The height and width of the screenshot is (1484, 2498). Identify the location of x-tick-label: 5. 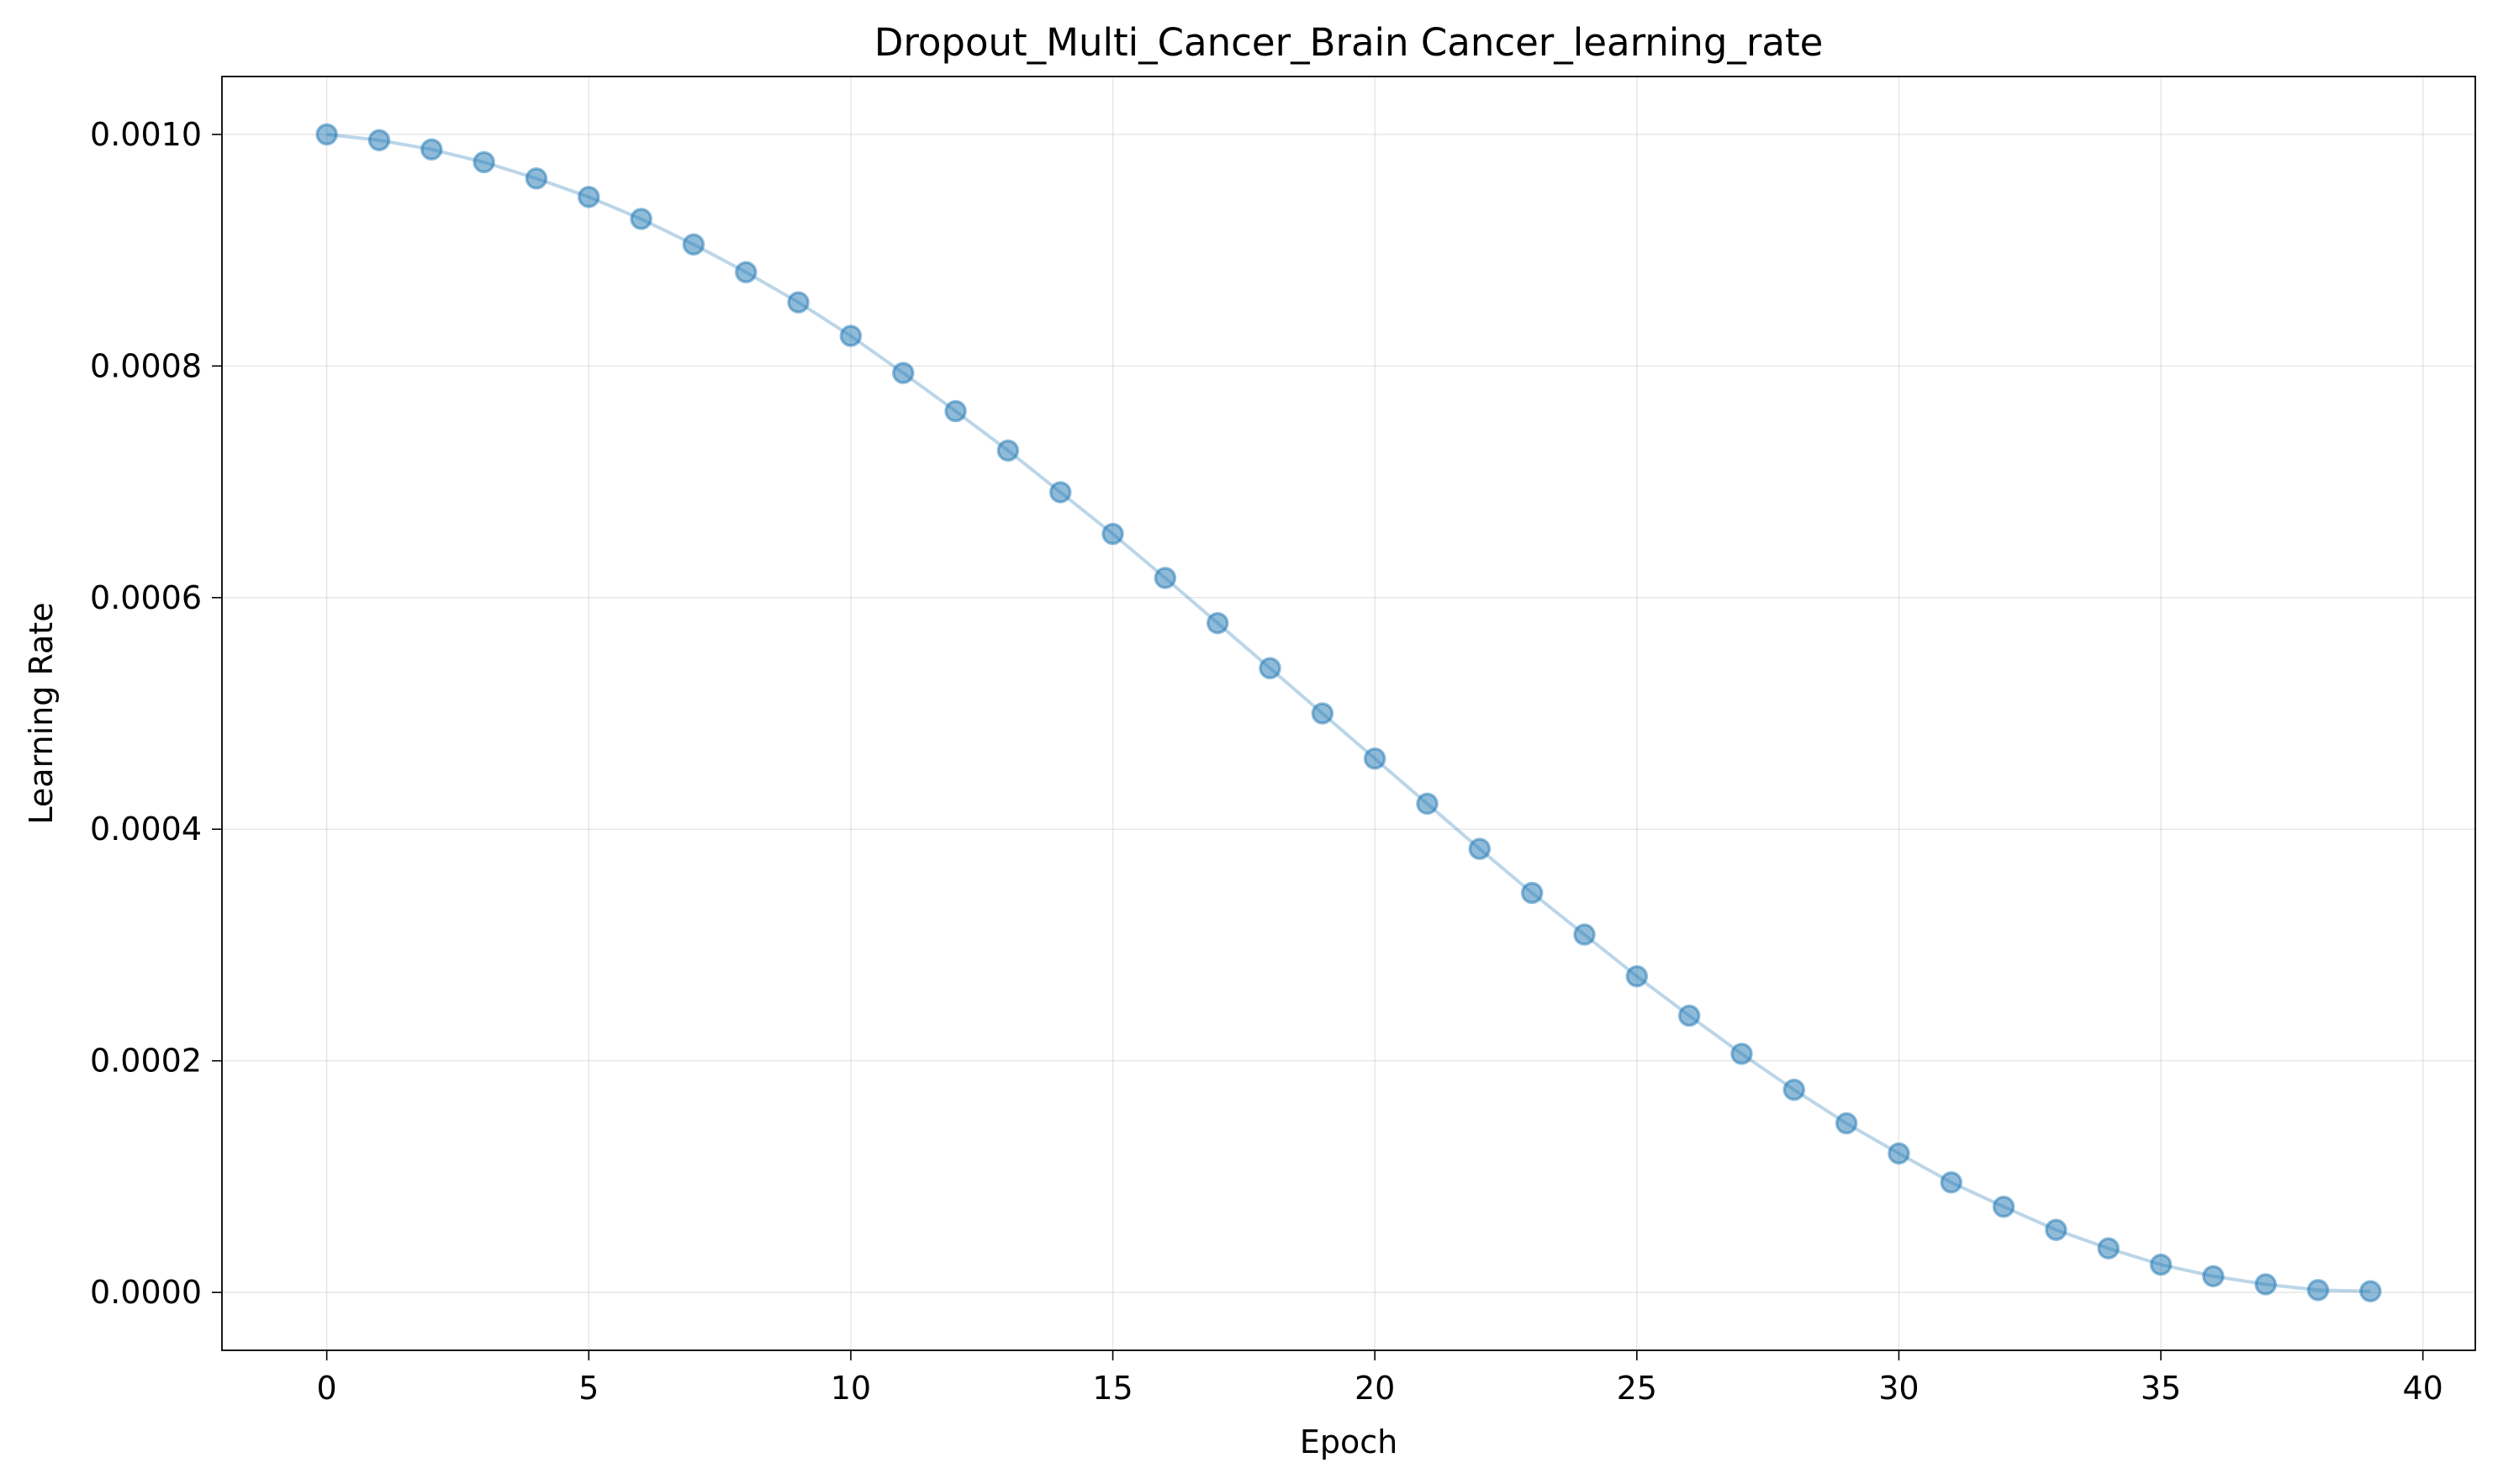
(588, 1388).